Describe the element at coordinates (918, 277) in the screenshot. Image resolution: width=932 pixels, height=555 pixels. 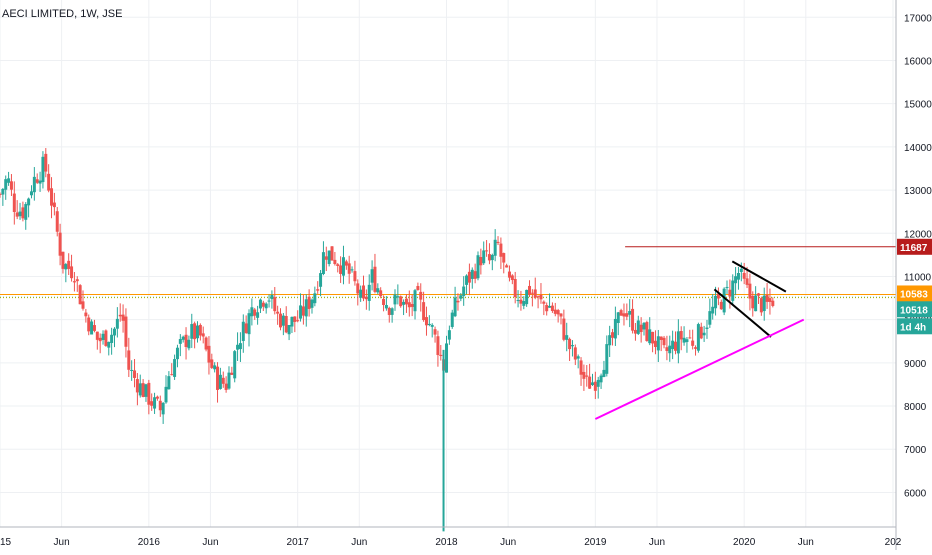
I see `price-tick-label: 11000` at that location.